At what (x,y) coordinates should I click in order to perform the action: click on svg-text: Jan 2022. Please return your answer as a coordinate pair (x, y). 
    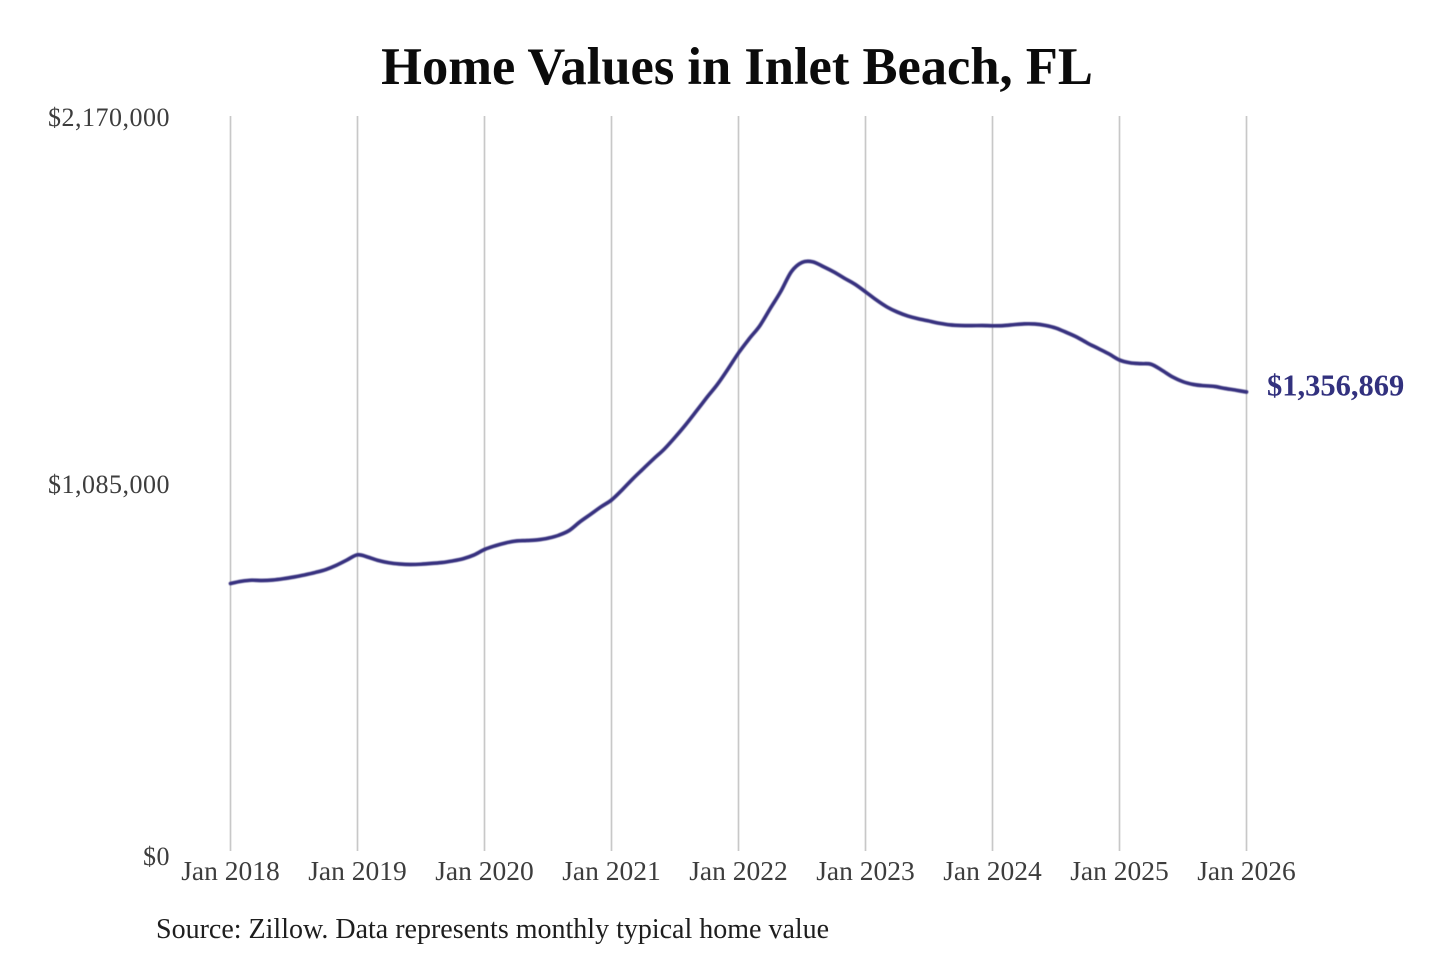
    Looking at the image, I should click on (738, 870).